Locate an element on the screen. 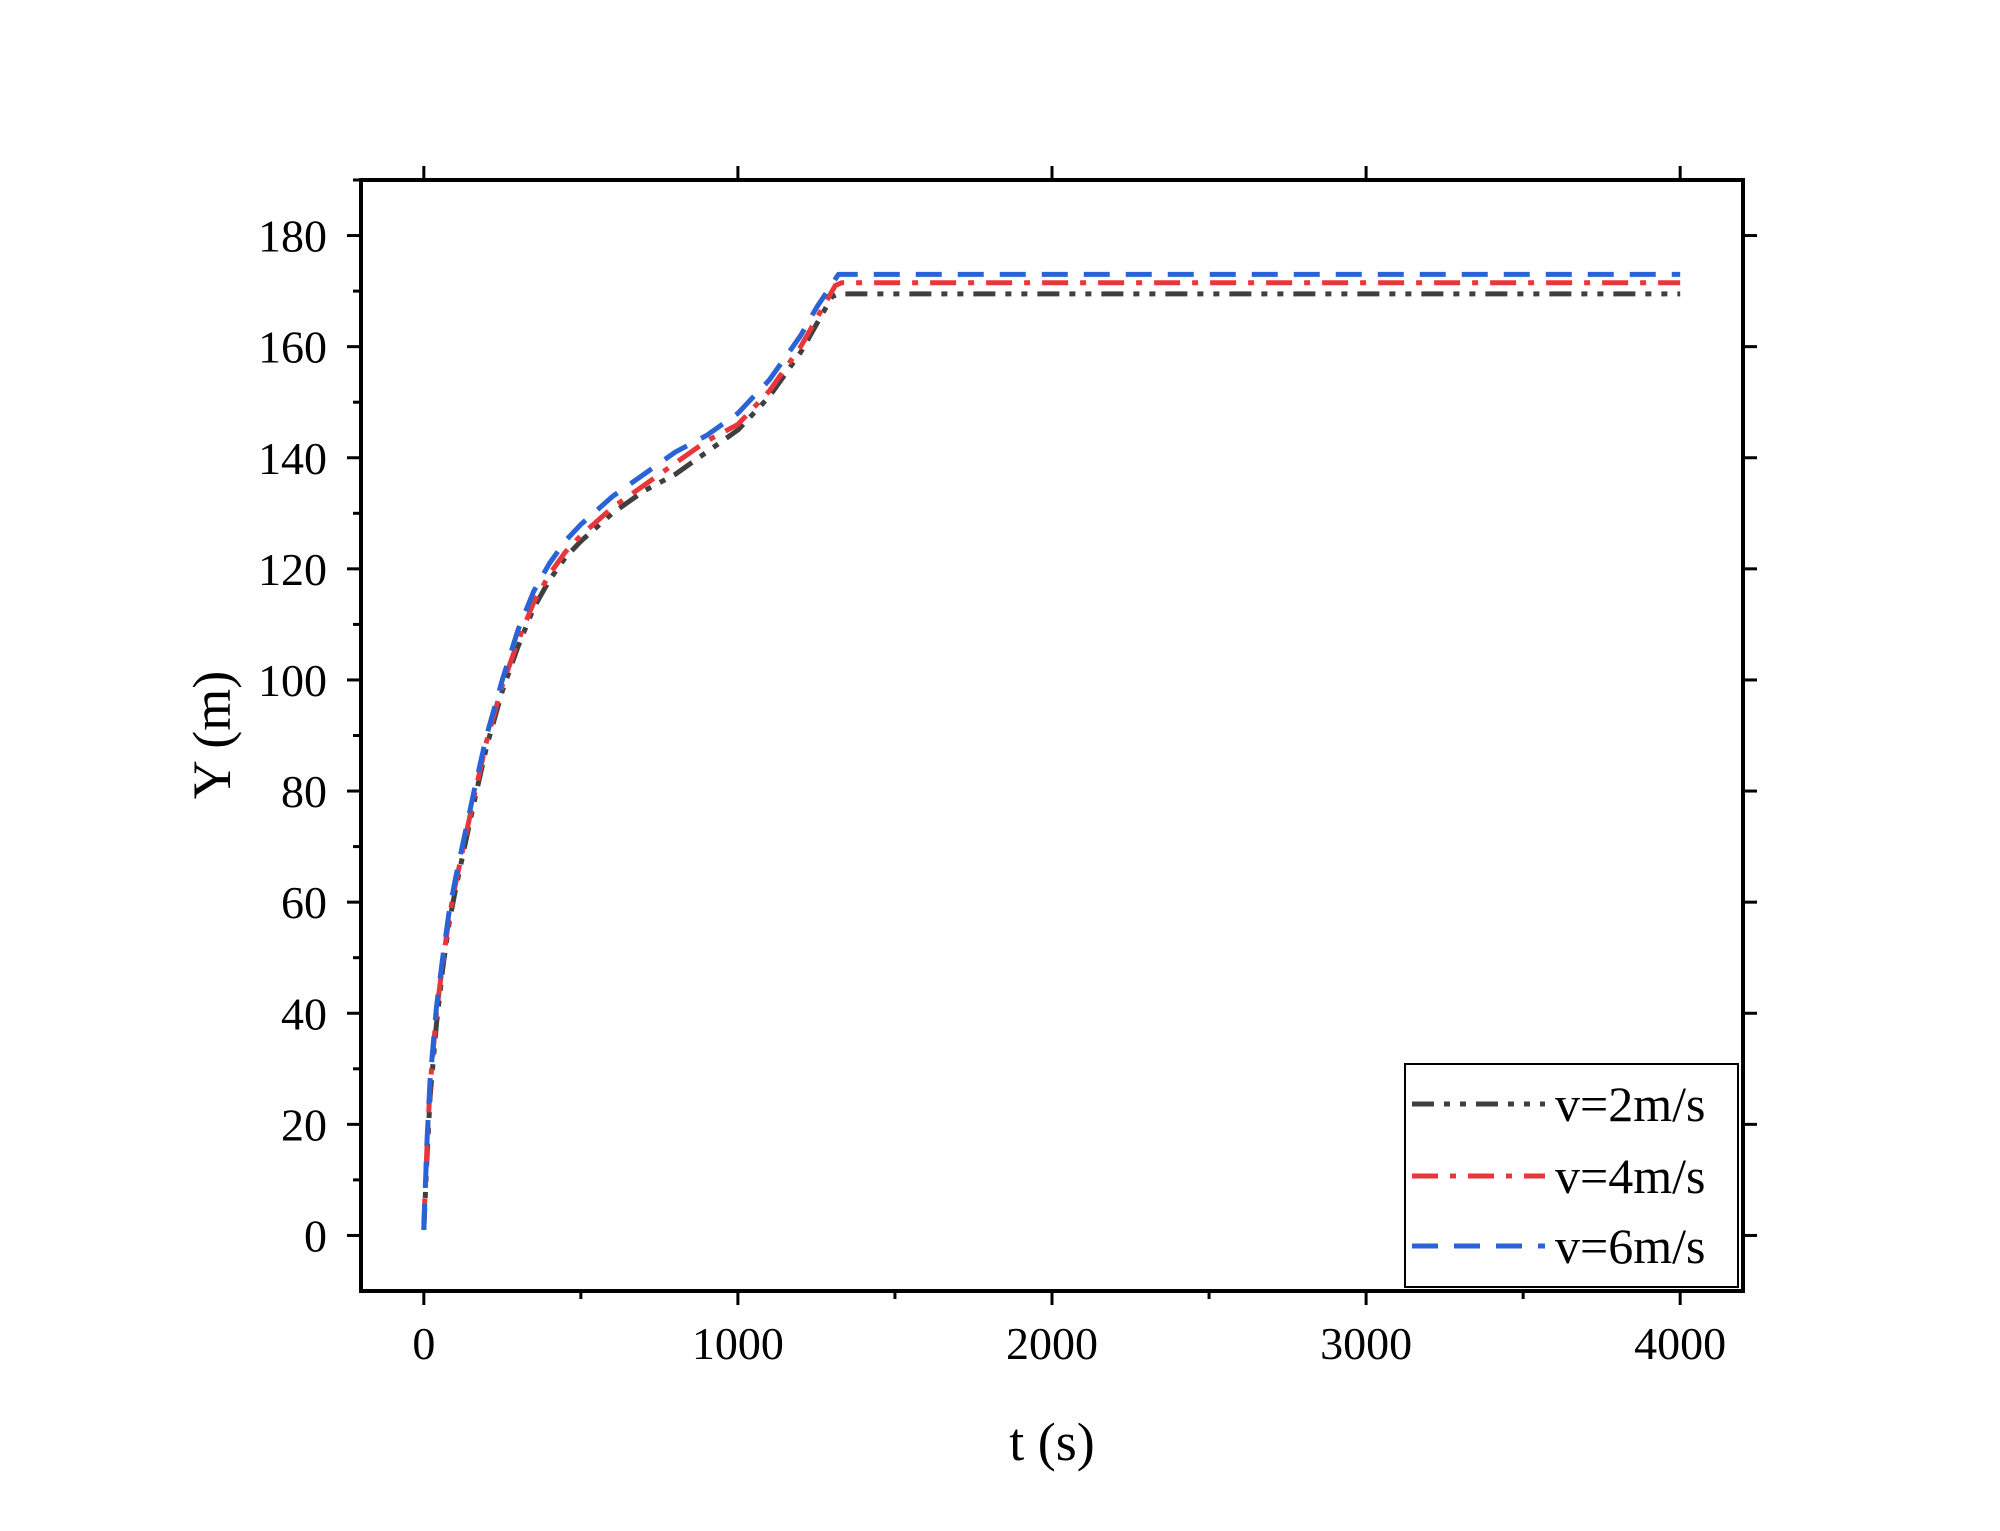 The width and height of the screenshot is (2000, 1531). y-tick-label: 40 is located at coordinates (304, 1013).